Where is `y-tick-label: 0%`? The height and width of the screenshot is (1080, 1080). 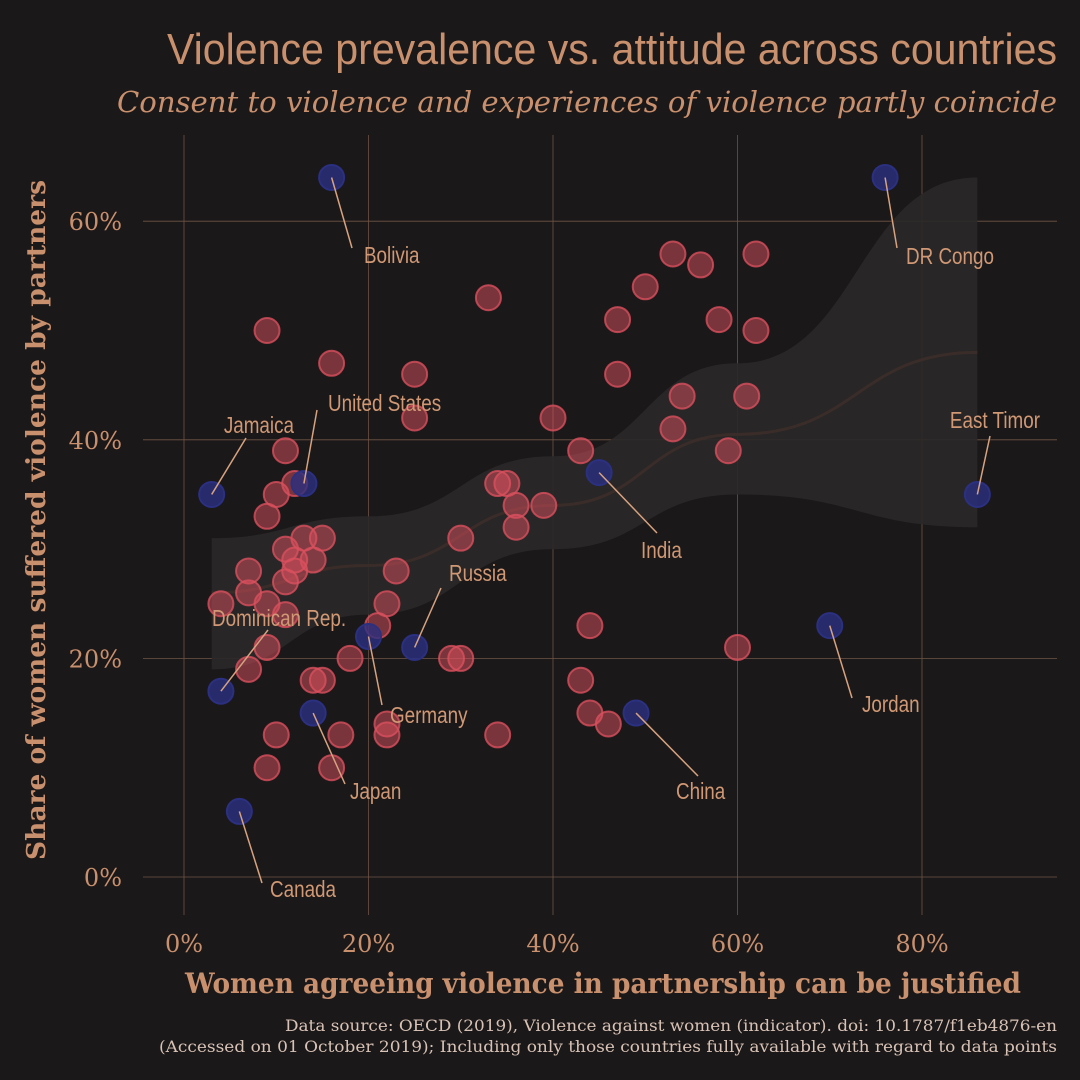 y-tick-label: 0% is located at coordinates (103, 878).